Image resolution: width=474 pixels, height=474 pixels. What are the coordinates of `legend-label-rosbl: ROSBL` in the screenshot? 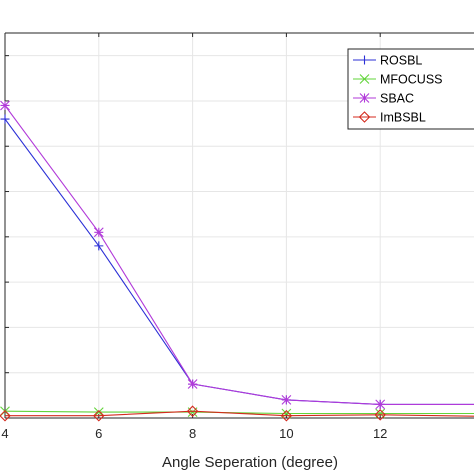 It's located at (401, 61).